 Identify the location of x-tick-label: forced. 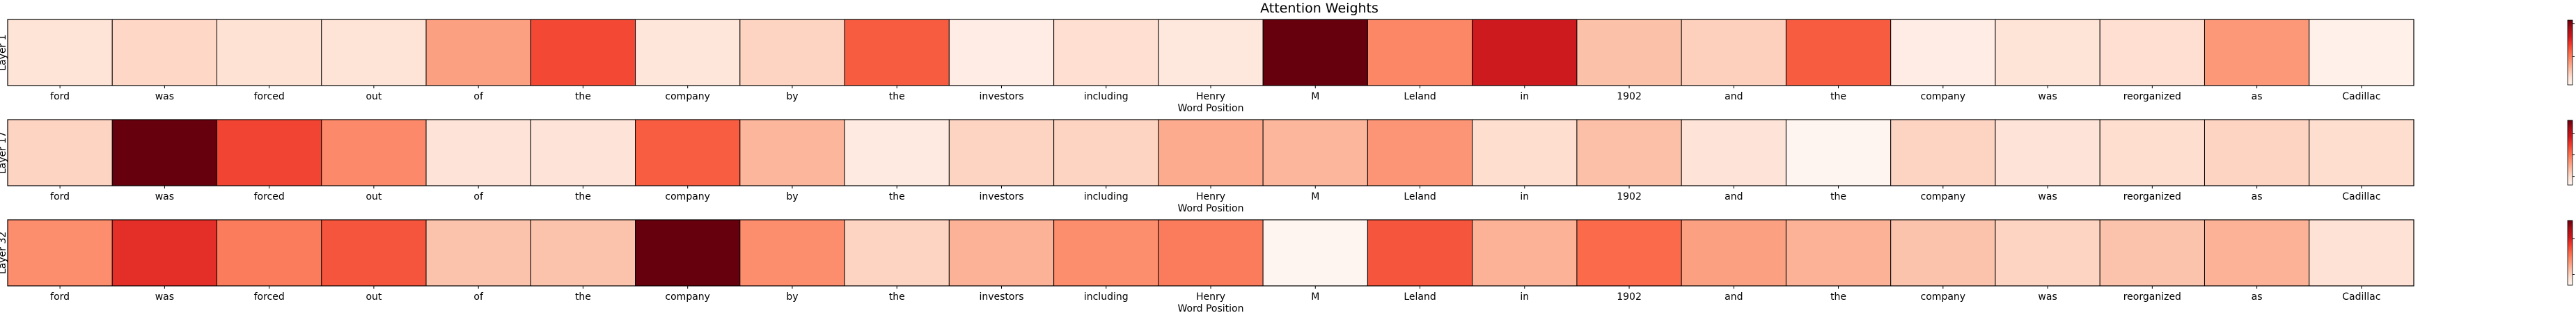
(269, 97).